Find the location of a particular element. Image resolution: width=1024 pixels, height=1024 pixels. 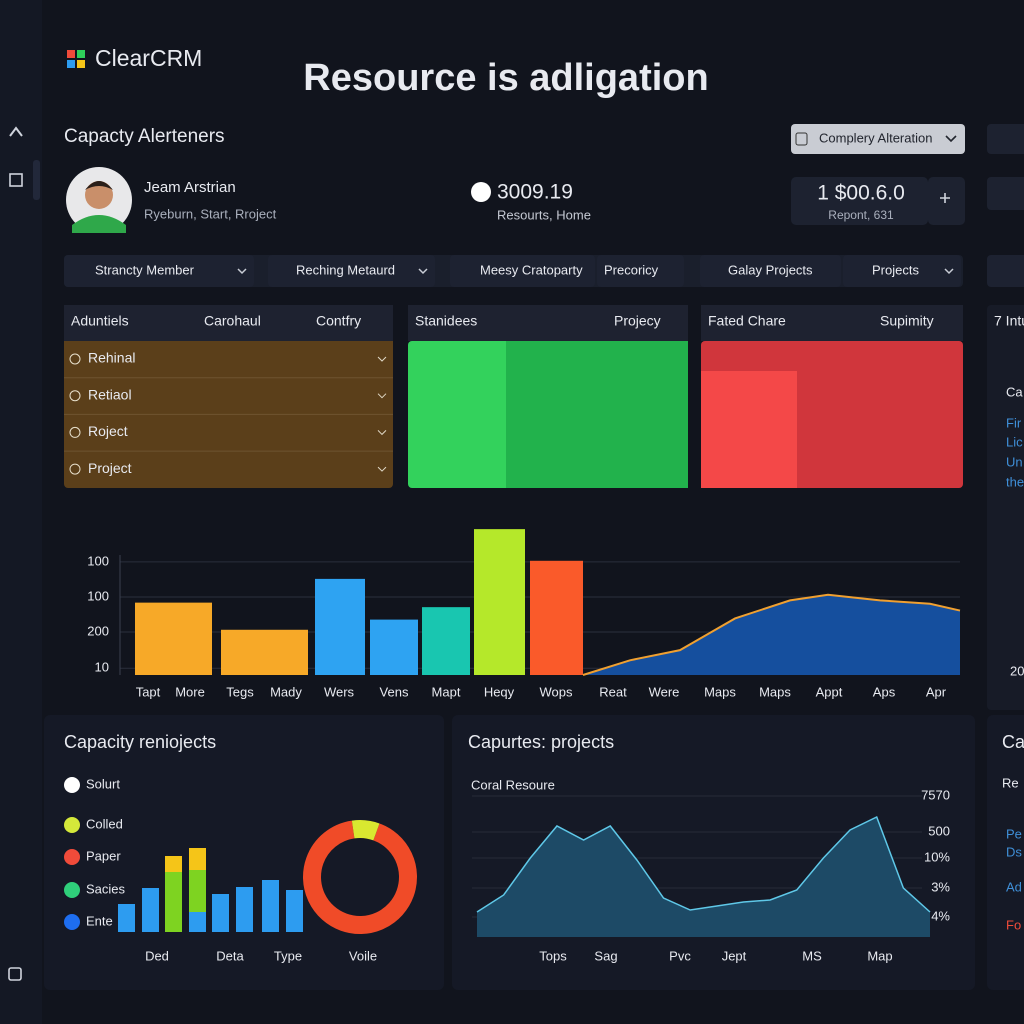

x-tick-label: Sag is located at coordinates (605, 955).